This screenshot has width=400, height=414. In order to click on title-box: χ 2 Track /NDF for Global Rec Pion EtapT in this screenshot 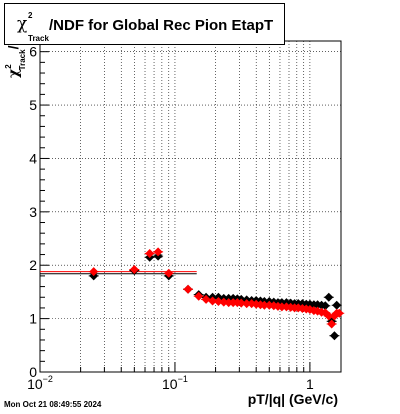, I will do `click(144, 24)`.